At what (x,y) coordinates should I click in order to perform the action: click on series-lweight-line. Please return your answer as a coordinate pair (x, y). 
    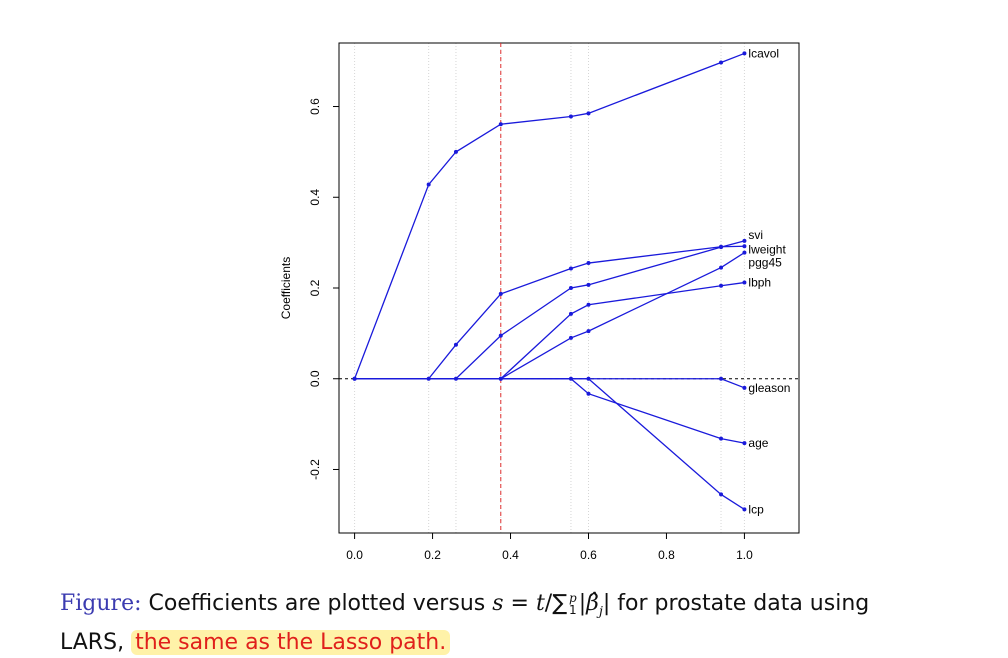
    Looking at the image, I should click on (549, 312).